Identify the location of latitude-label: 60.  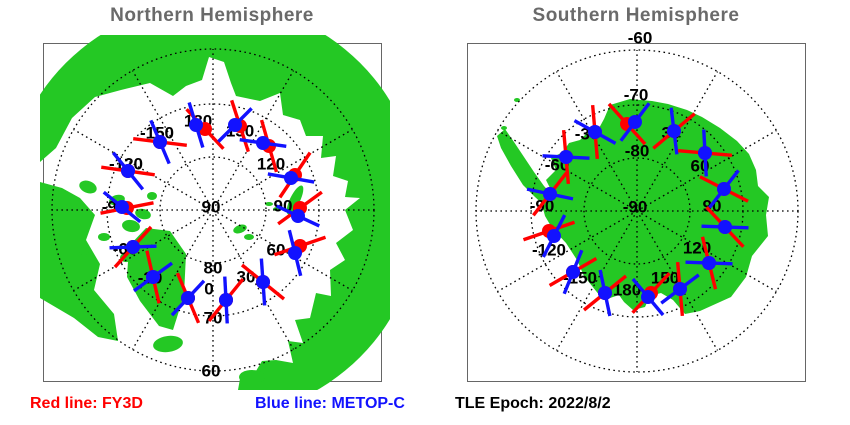
(211, 371).